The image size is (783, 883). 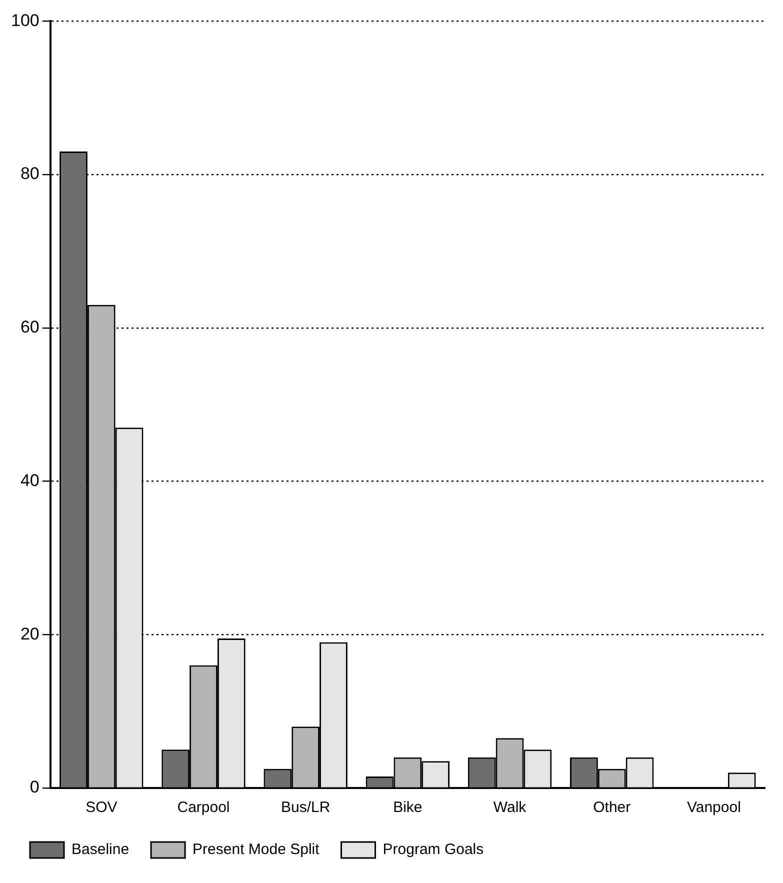 I want to click on legend-label: Baseline, so click(x=101, y=849).